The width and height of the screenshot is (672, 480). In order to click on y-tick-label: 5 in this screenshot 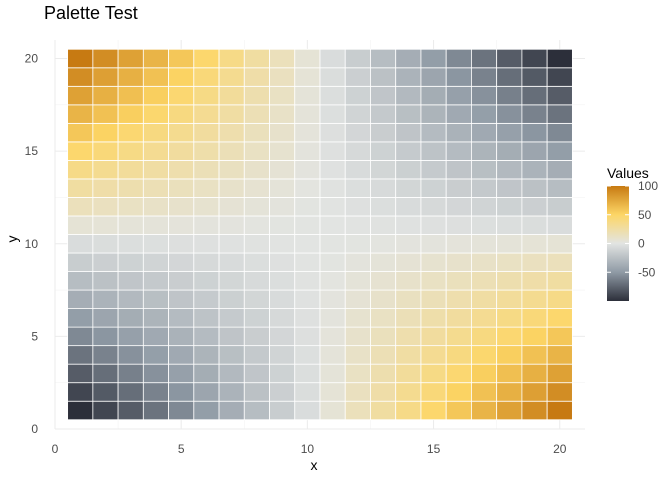, I will do `click(34, 336)`.